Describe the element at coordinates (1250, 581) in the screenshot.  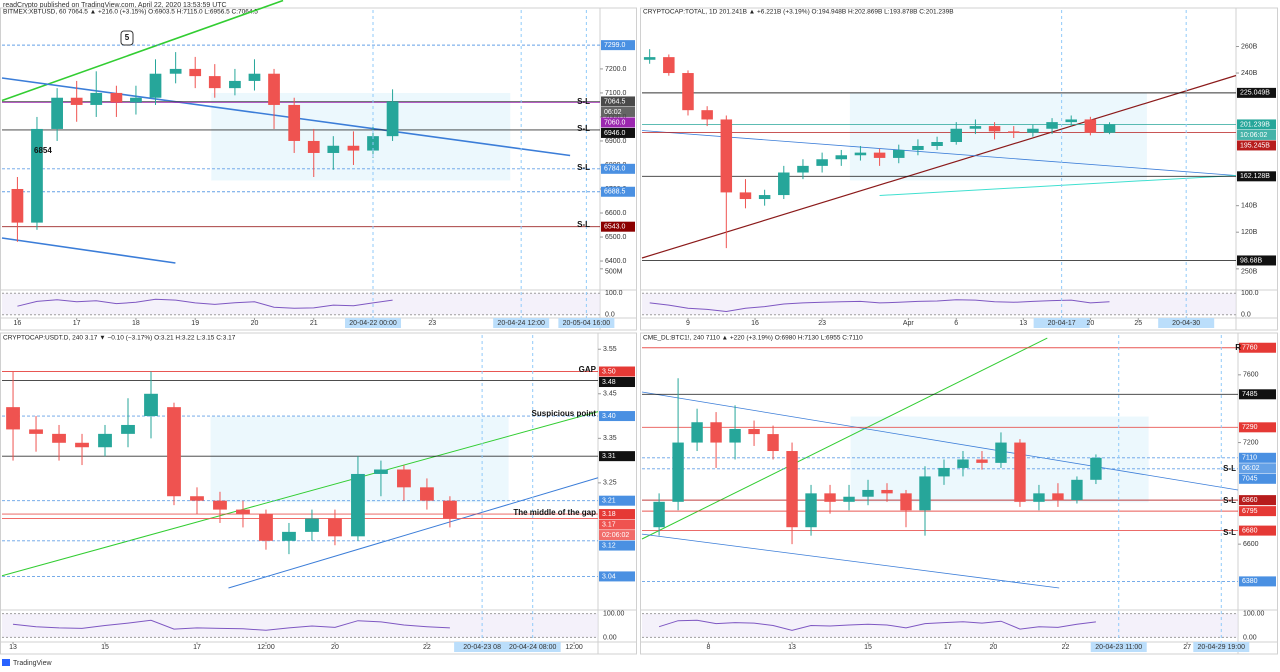
I see `level-label: 6380` at that location.